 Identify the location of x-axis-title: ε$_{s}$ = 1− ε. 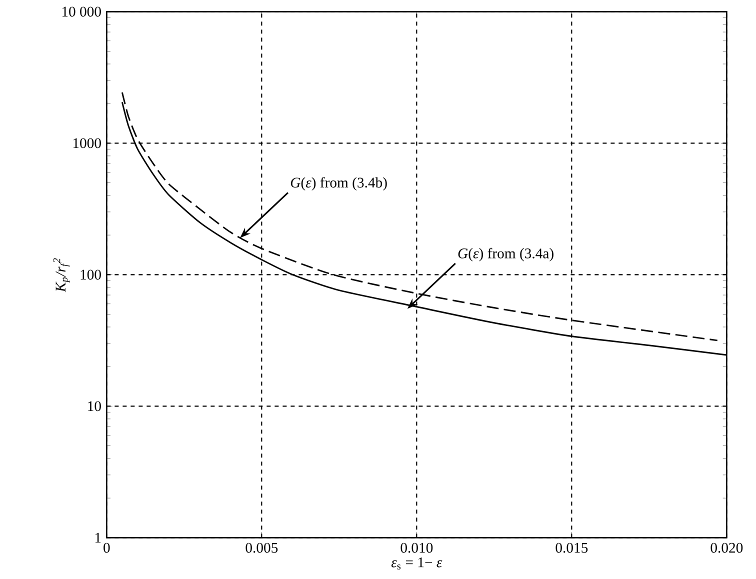
(416, 563).